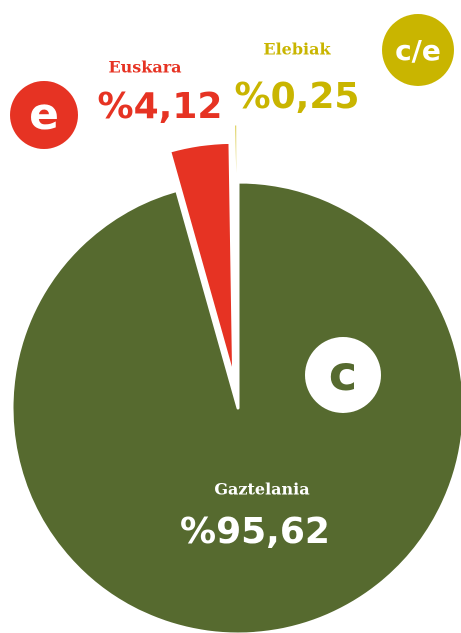 This screenshot has height=633, width=461. What do you see at coordinates (255, 531) in the screenshot?
I see `value-label: %95,62` at bounding box center [255, 531].